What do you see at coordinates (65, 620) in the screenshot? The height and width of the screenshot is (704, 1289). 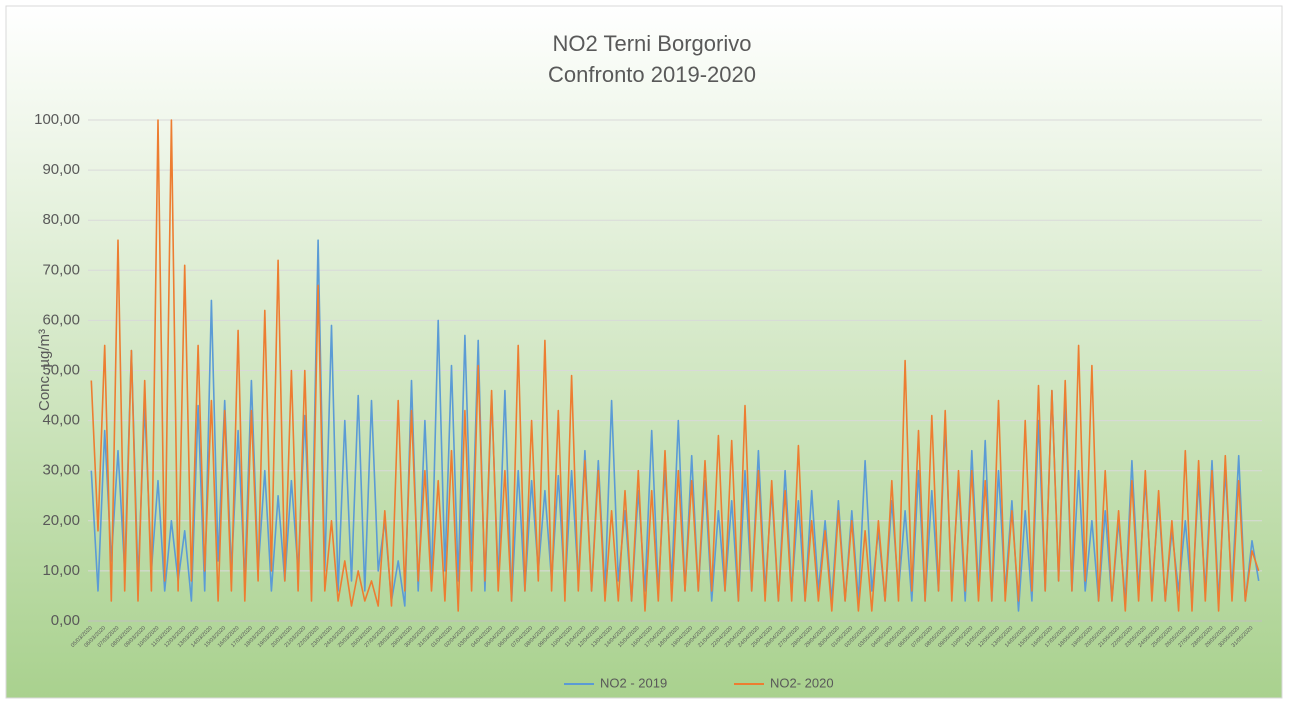 I see `y-tick-label: 0,00` at bounding box center [65, 620].